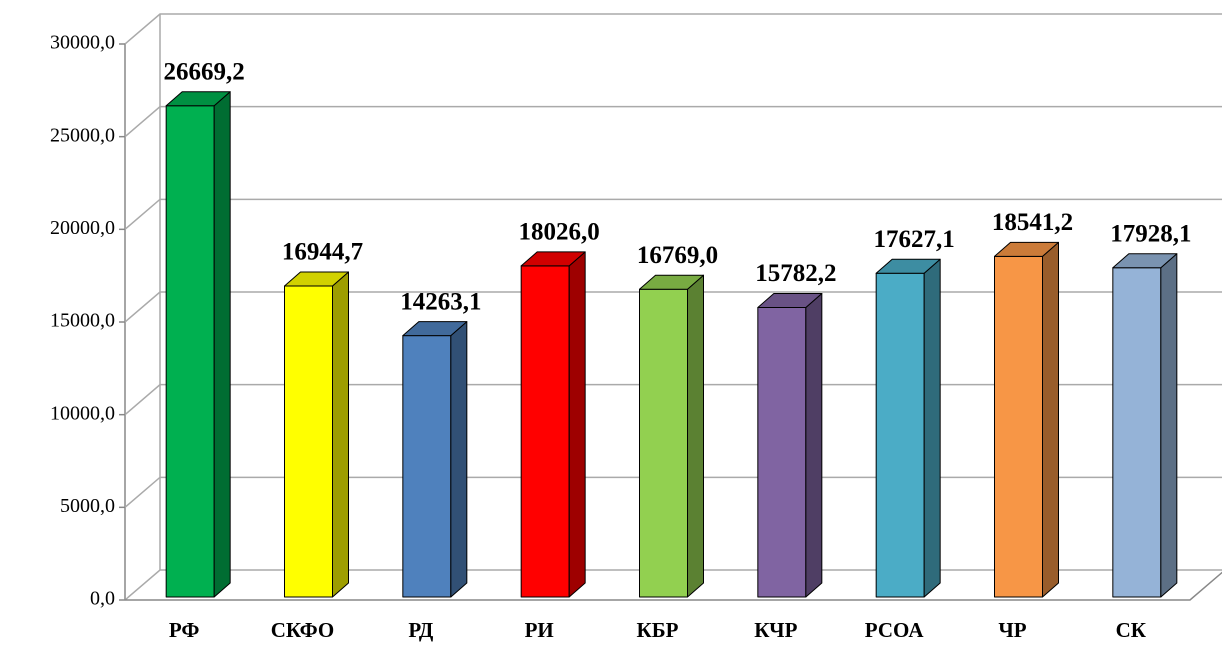 The image size is (1222, 648). I want to click on x-tick-label: РИ, so click(539, 630).